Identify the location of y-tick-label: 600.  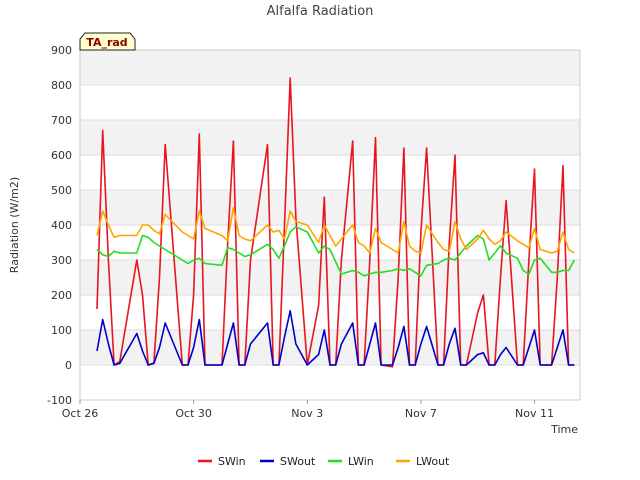
(61, 155).